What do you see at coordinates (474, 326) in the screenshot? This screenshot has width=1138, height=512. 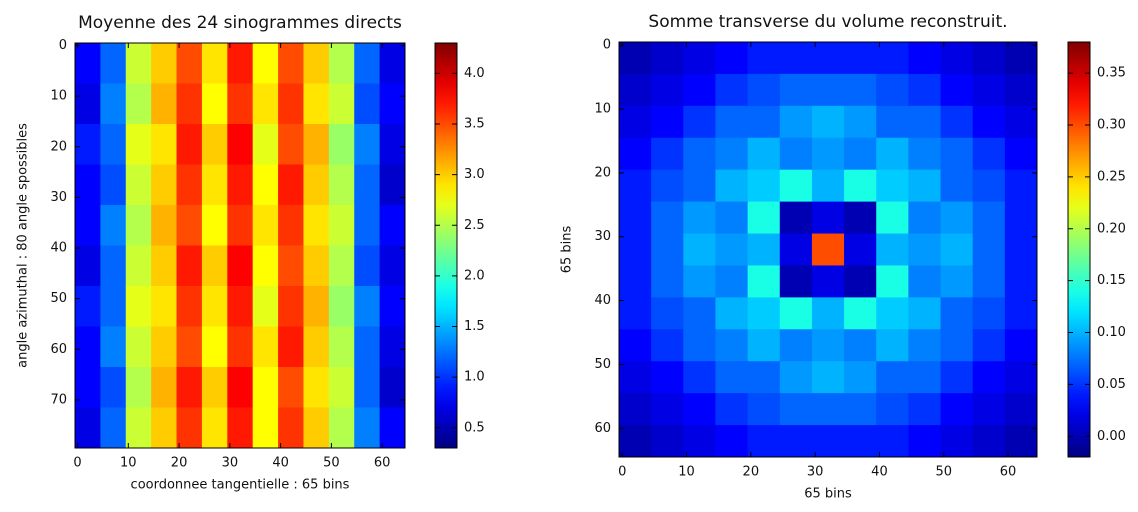 I see `colorbar-tick-label: 1.5` at bounding box center [474, 326].